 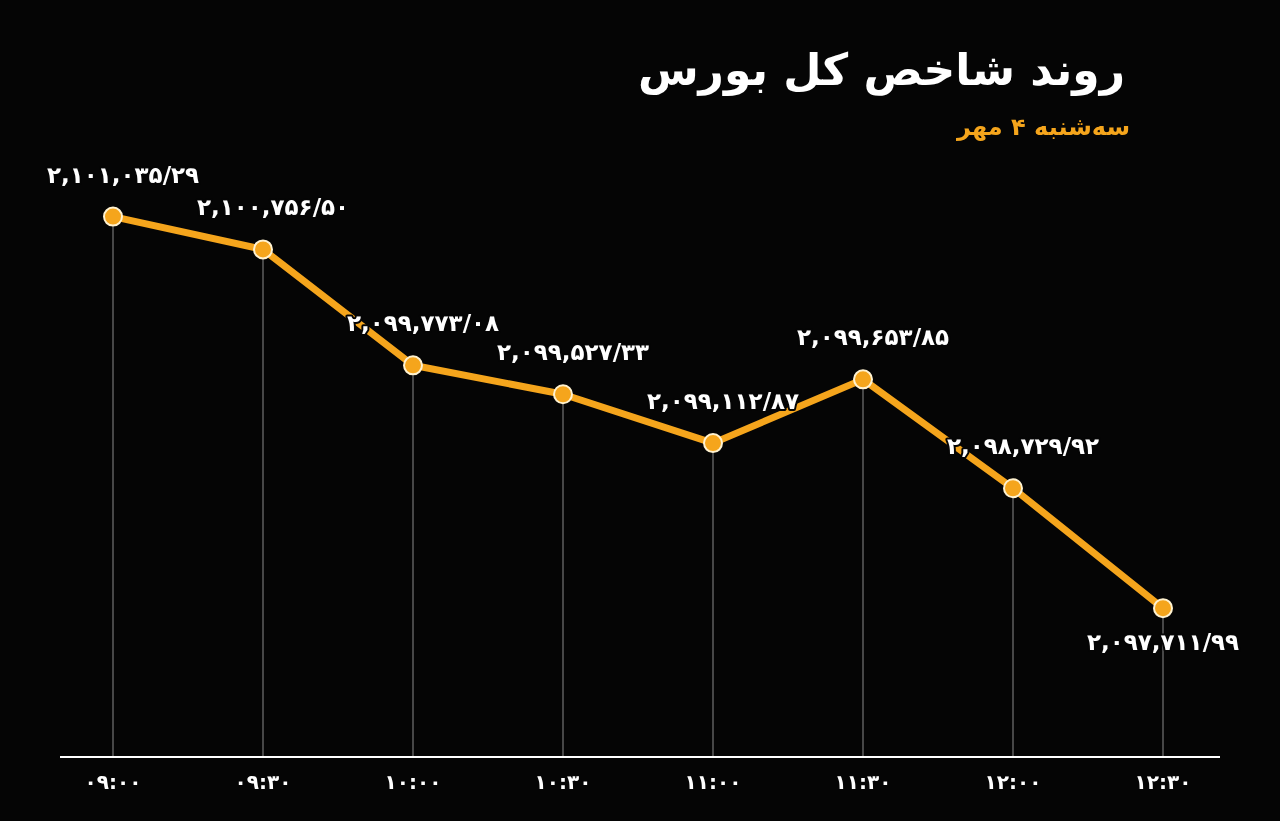 I want to click on data-label: ۲,۱۰۰,۷۵۶/۵۰, so click(x=273, y=207).